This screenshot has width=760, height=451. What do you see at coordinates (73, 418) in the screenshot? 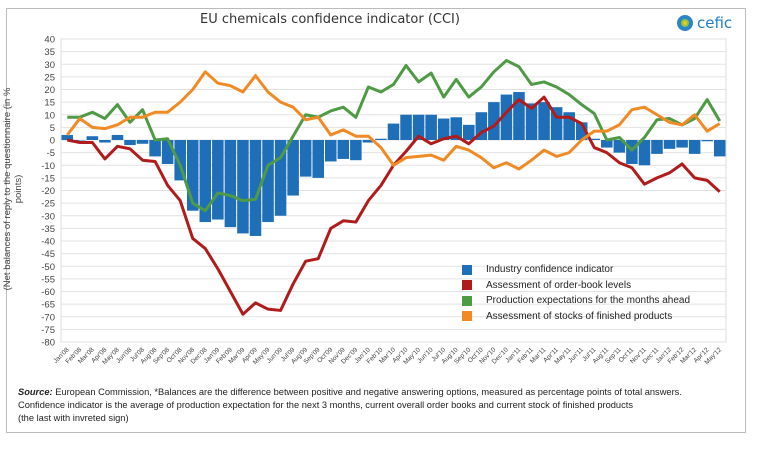
I see `footnote-line-3: (the last with invreted sign)` at bounding box center [73, 418].